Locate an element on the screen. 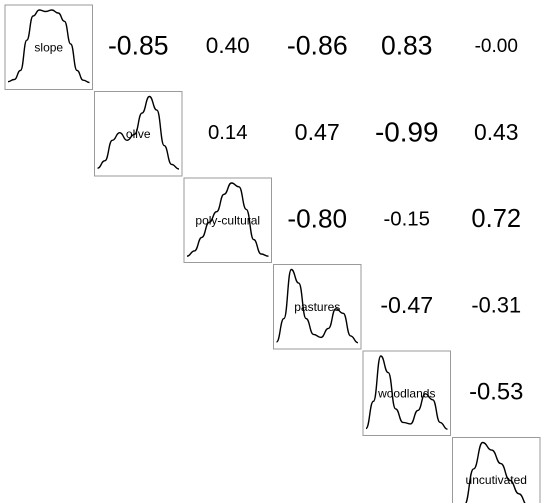 This screenshot has width=550, height=503. variable-label: slope is located at coordinates (48, 47).